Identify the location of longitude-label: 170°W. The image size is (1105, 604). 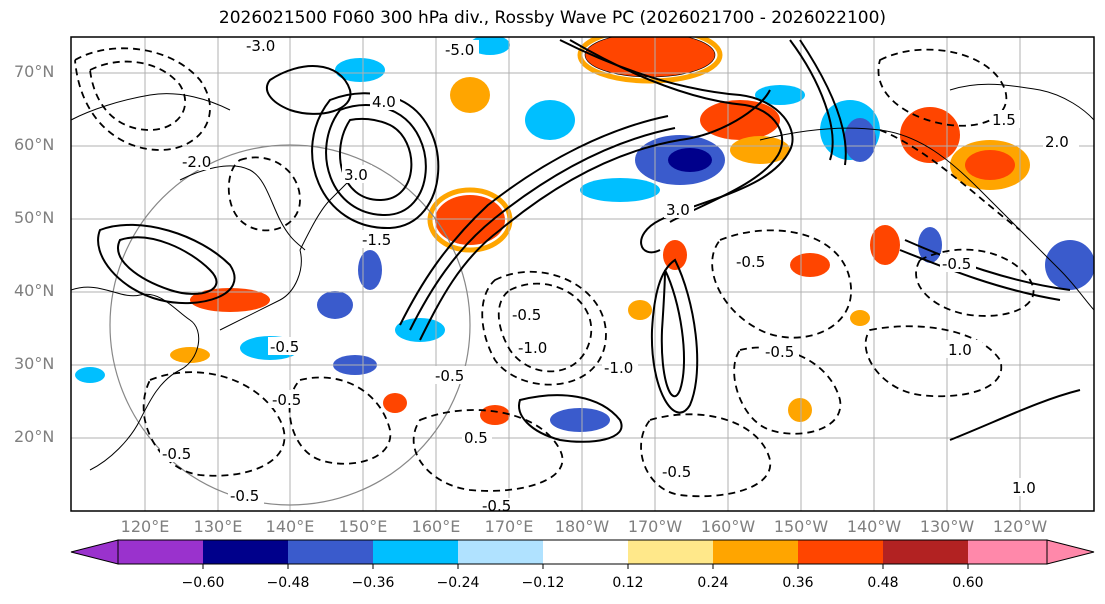
(655, 526).